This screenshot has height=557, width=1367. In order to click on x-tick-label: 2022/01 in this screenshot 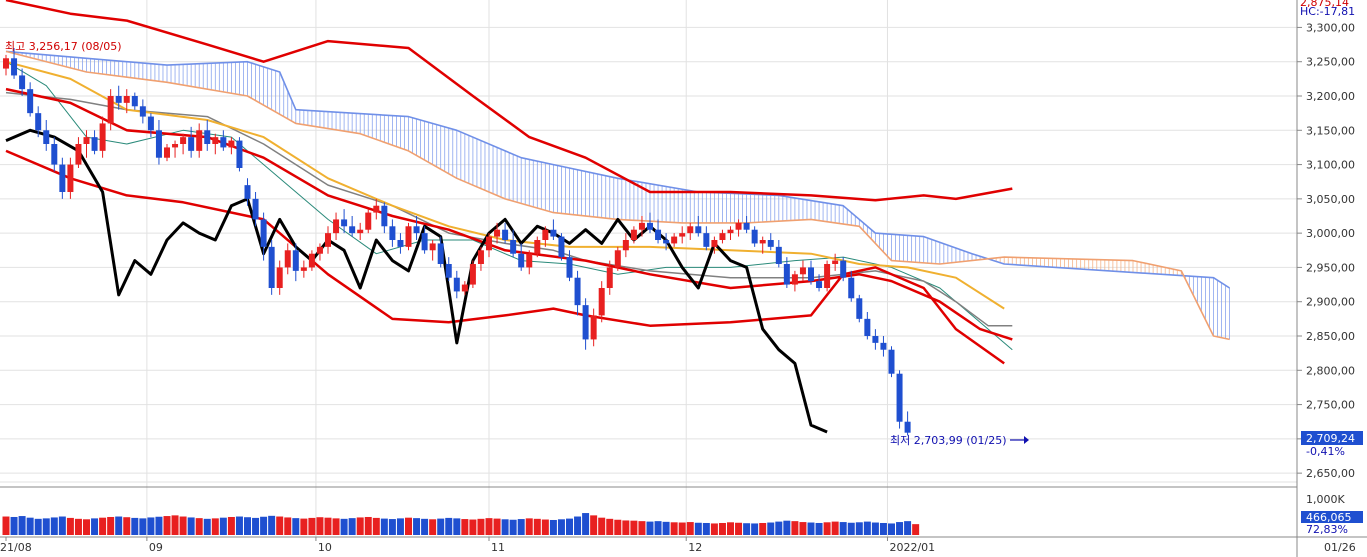, I will do `click(912, 547)`.